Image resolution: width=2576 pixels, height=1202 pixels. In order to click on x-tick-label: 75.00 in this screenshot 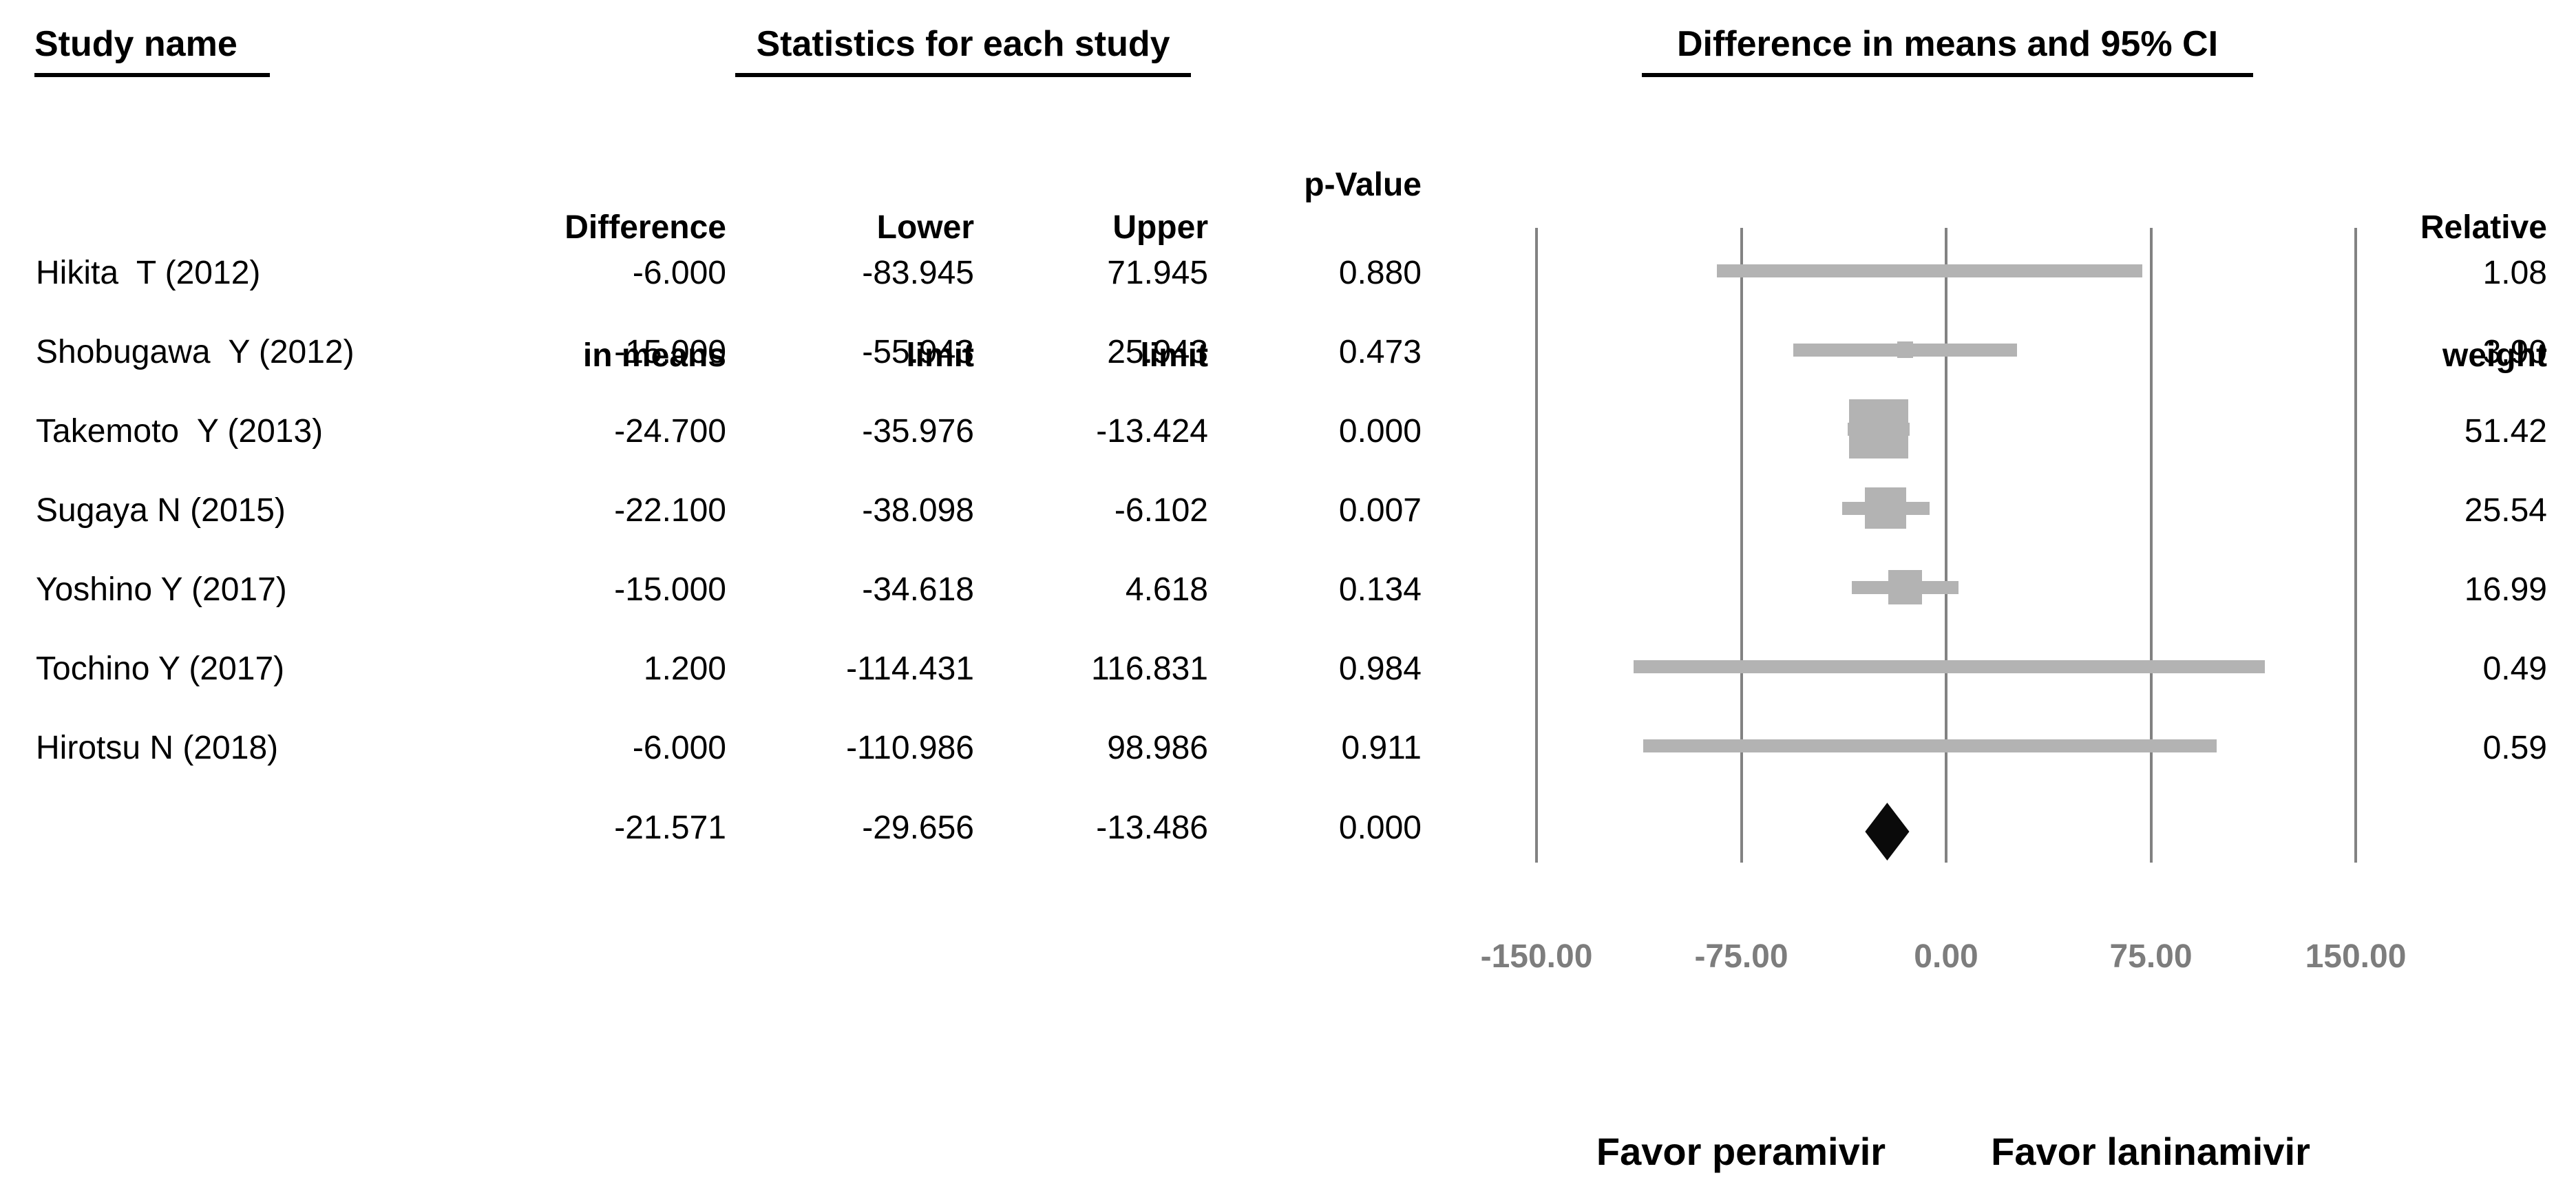, I will do `click(2151, 956)`.